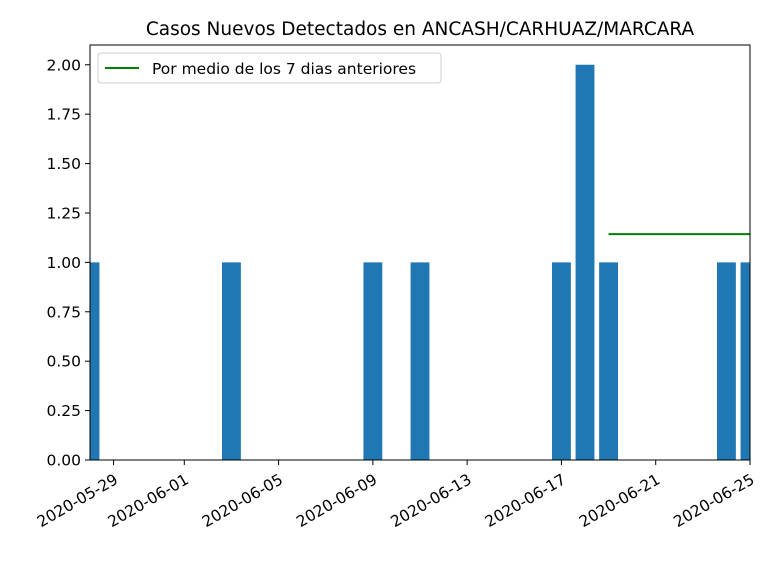  I want to click on y-tick-label: 0.75, so click(63, 312).